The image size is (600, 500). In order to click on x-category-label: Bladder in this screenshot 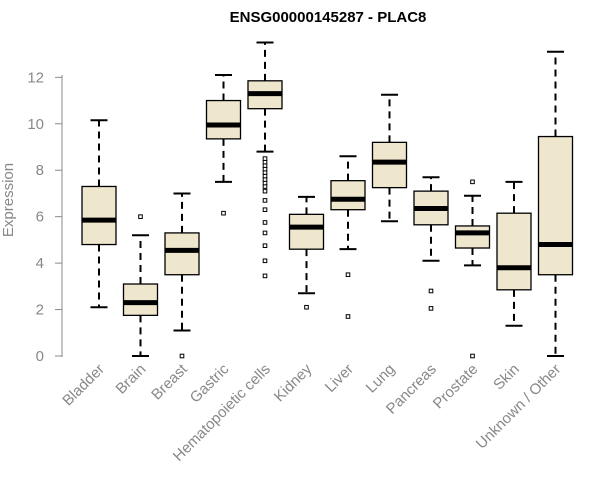, I will do `click(83, 385)`.